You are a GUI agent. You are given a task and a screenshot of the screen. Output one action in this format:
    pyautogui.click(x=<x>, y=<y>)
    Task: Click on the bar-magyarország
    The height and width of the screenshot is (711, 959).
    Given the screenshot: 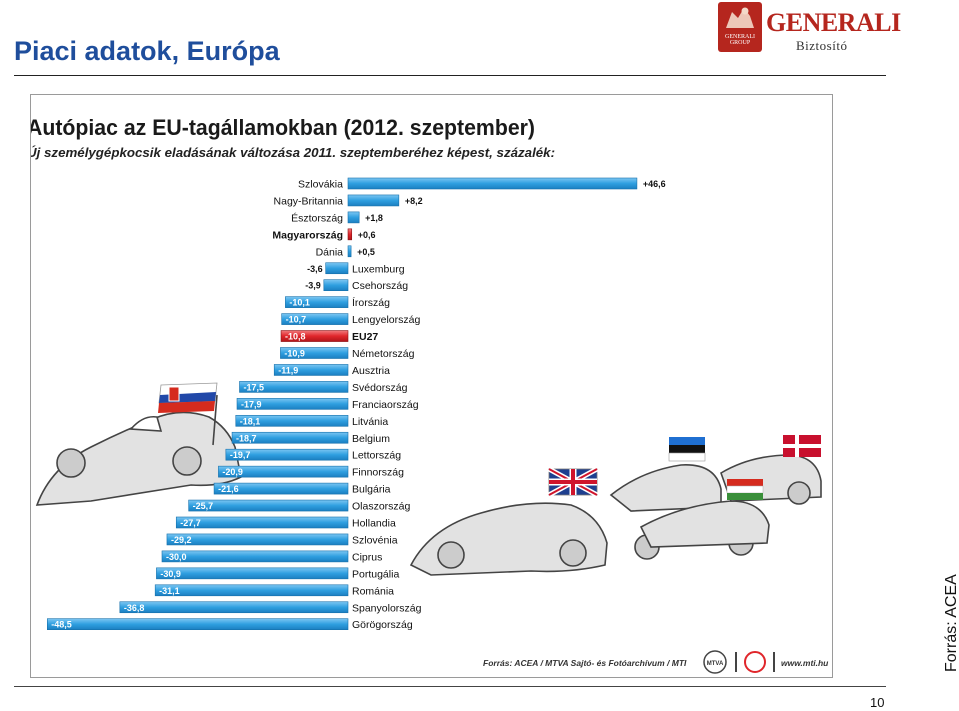 What is the action you would take?
    pyautogui.click(x=350, y=234)
    